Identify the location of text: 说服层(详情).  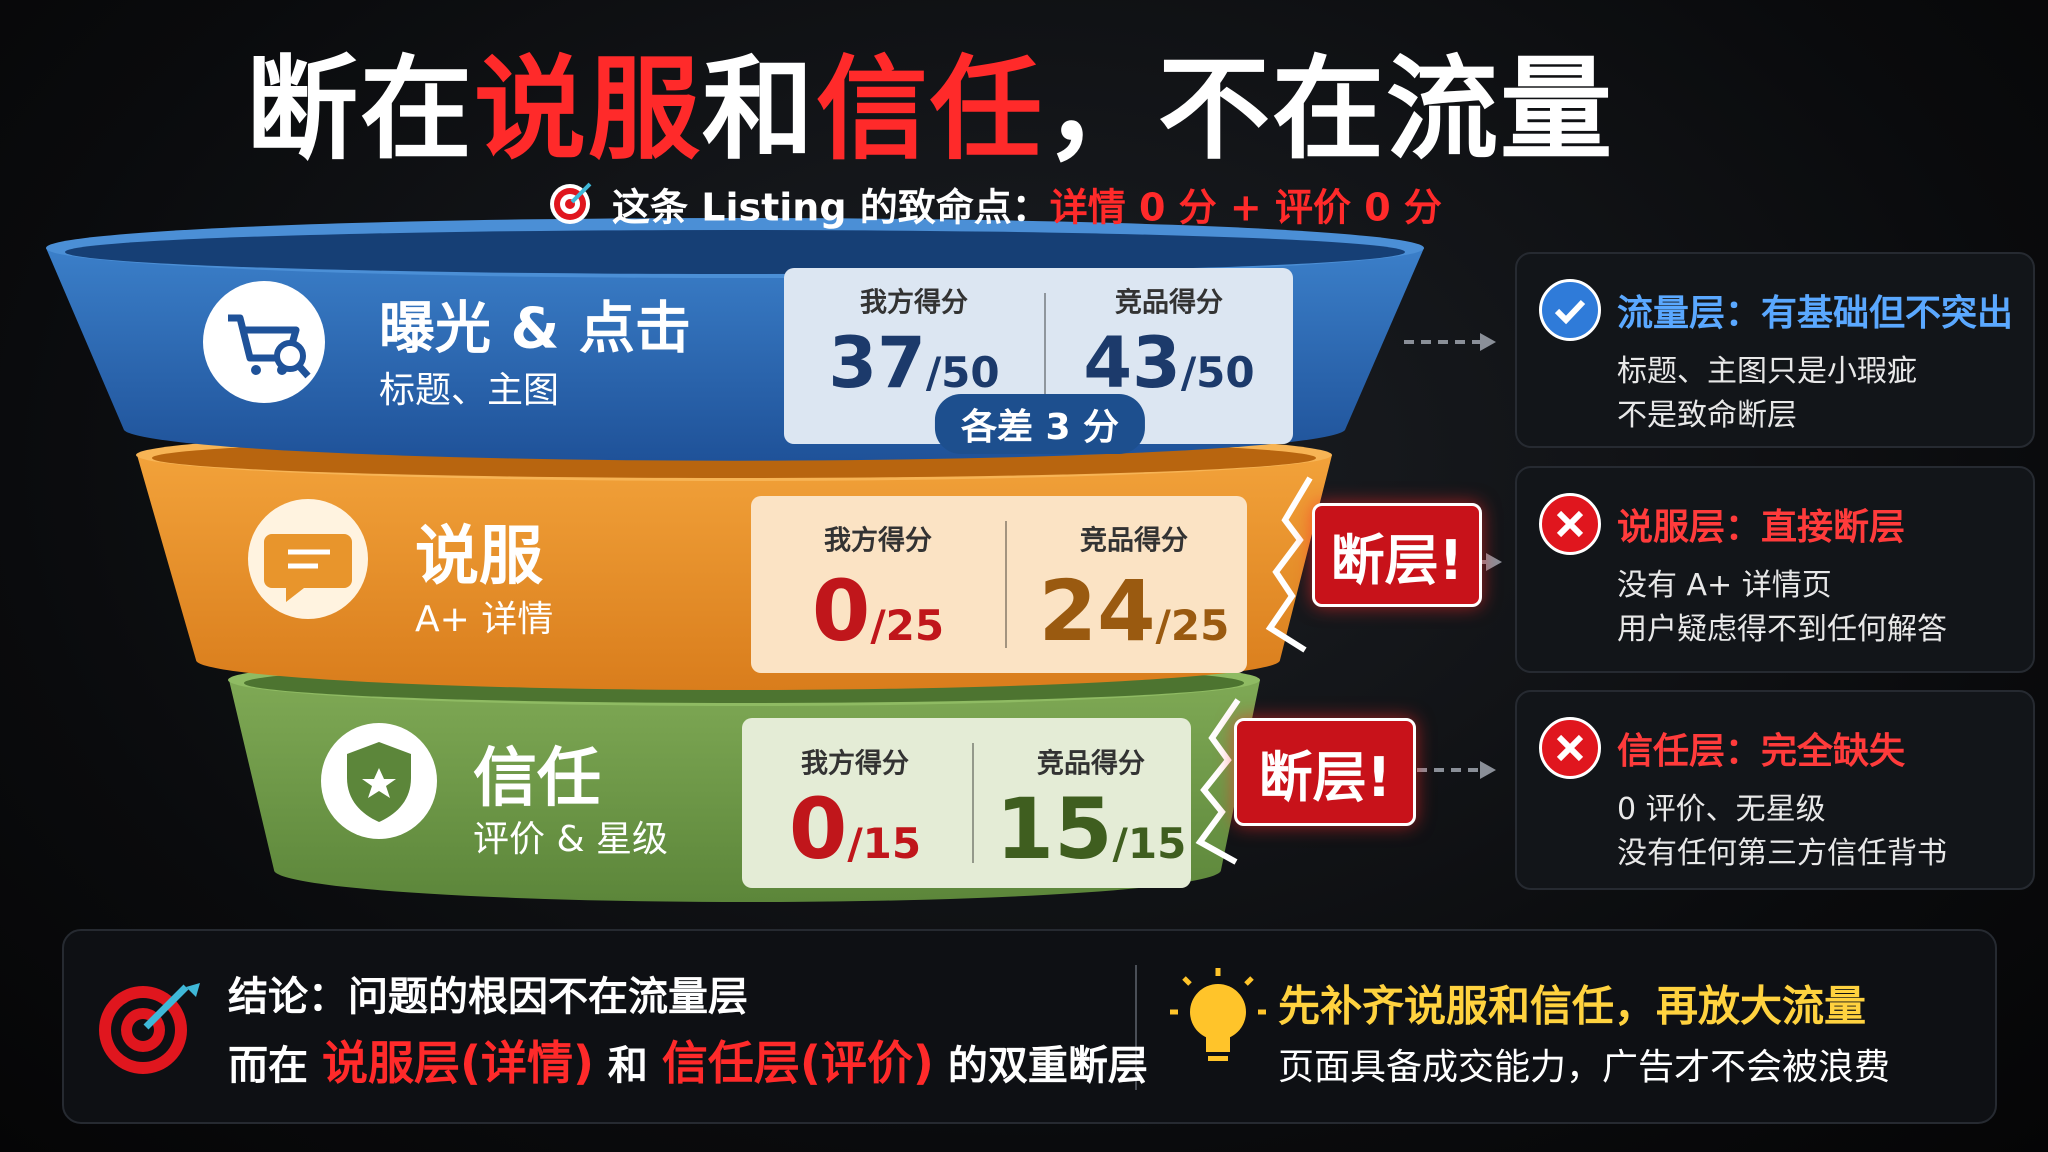
(457, 1063).